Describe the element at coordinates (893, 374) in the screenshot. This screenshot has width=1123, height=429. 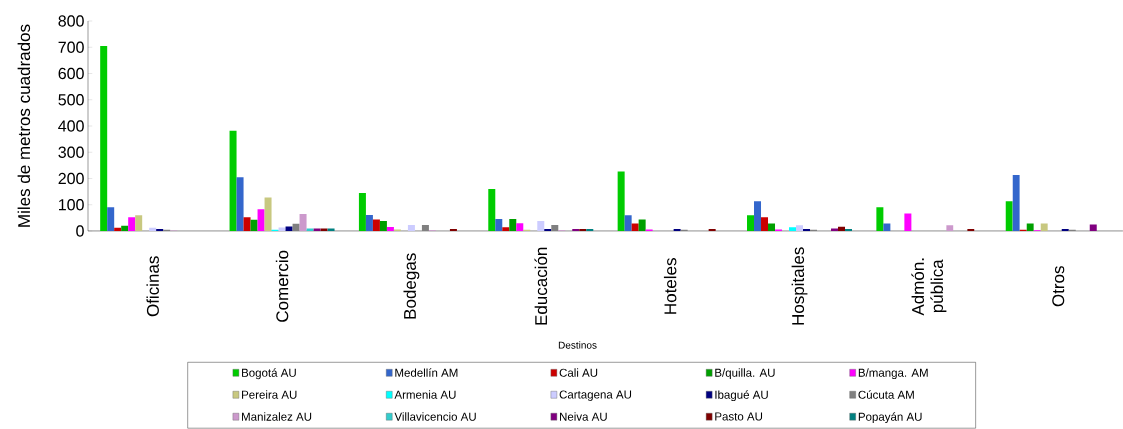
I see `legend-label: B/manga. AM` at that location.